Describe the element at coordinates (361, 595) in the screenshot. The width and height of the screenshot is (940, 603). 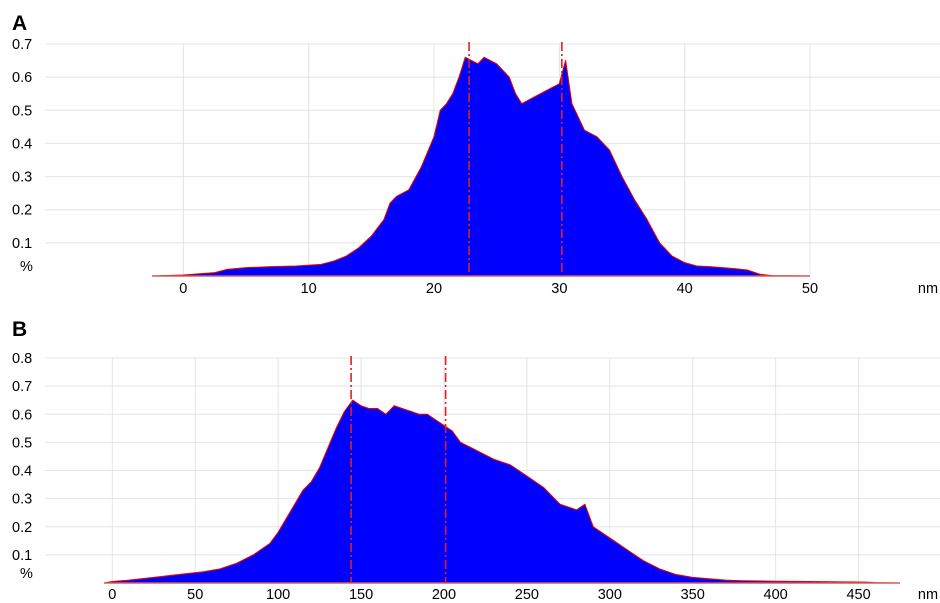
I see `x-tick-label: 150` at that location.